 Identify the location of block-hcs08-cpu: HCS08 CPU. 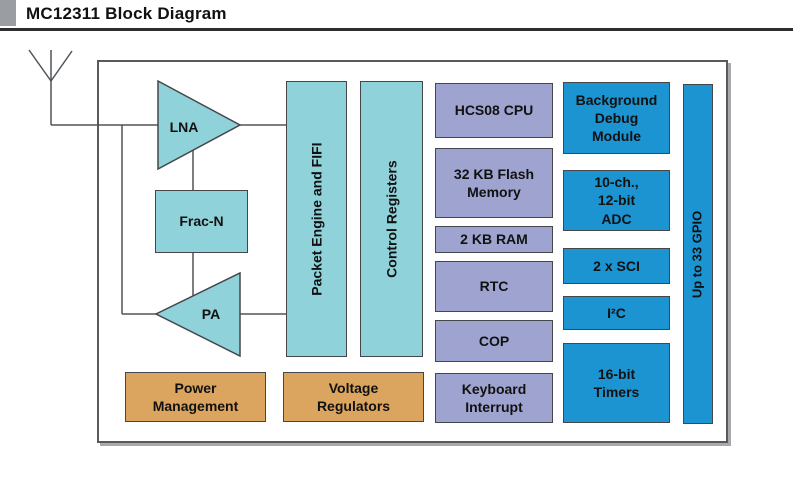
(494, 110).